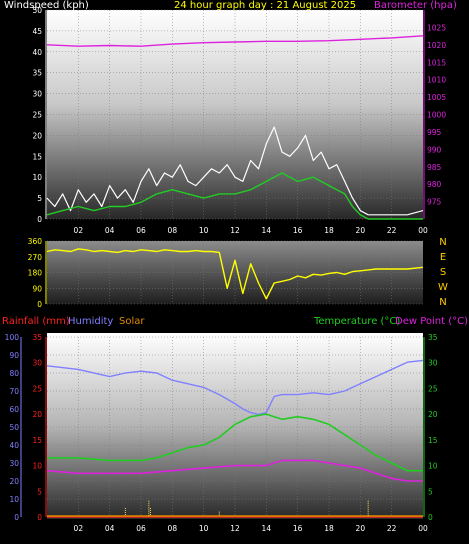 This screenshot has height=544, width=469. What do you see at coordinates (35, 257) in the screenshot?
I see `direction-tick-label: 270` at bounding box center [35, 257].